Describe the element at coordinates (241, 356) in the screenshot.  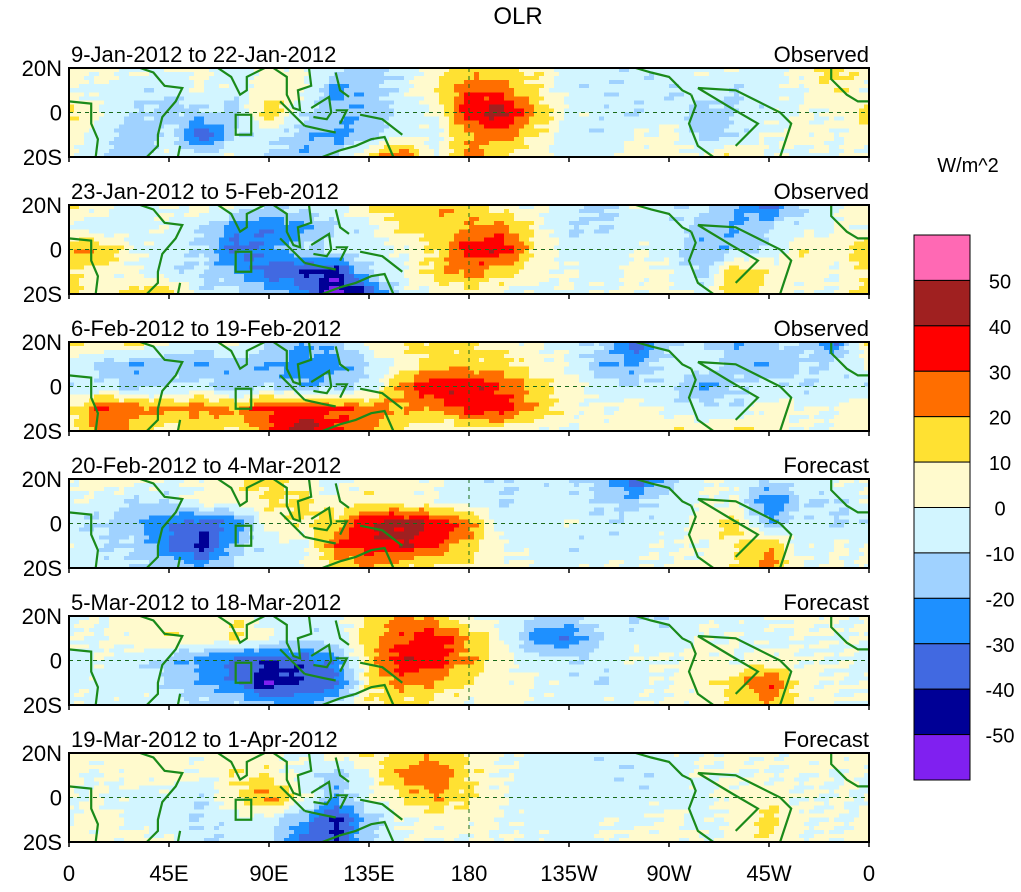
I see `coastline` at that location.